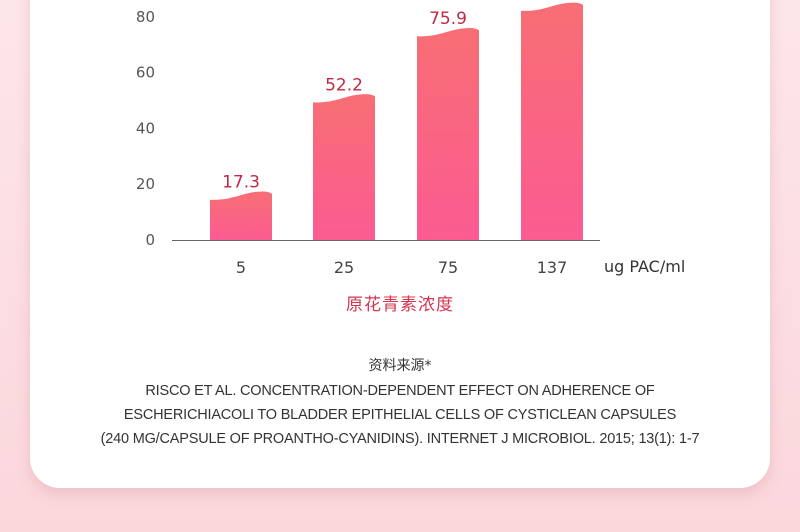 This screenshot has width=800, height=532. I want to click on y-tick-label: 80, so click(145, 17).